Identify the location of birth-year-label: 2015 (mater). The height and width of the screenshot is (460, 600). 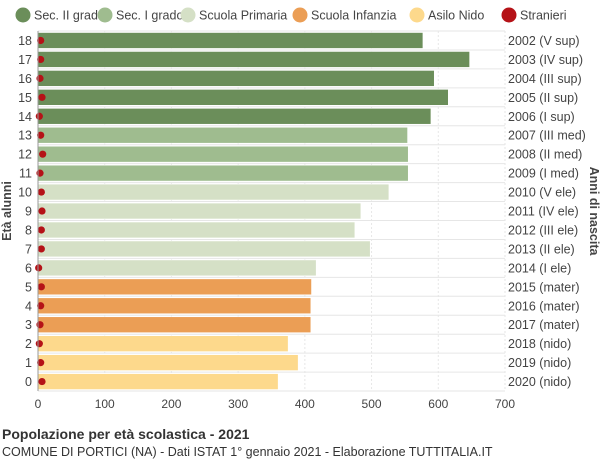
(544, 287).